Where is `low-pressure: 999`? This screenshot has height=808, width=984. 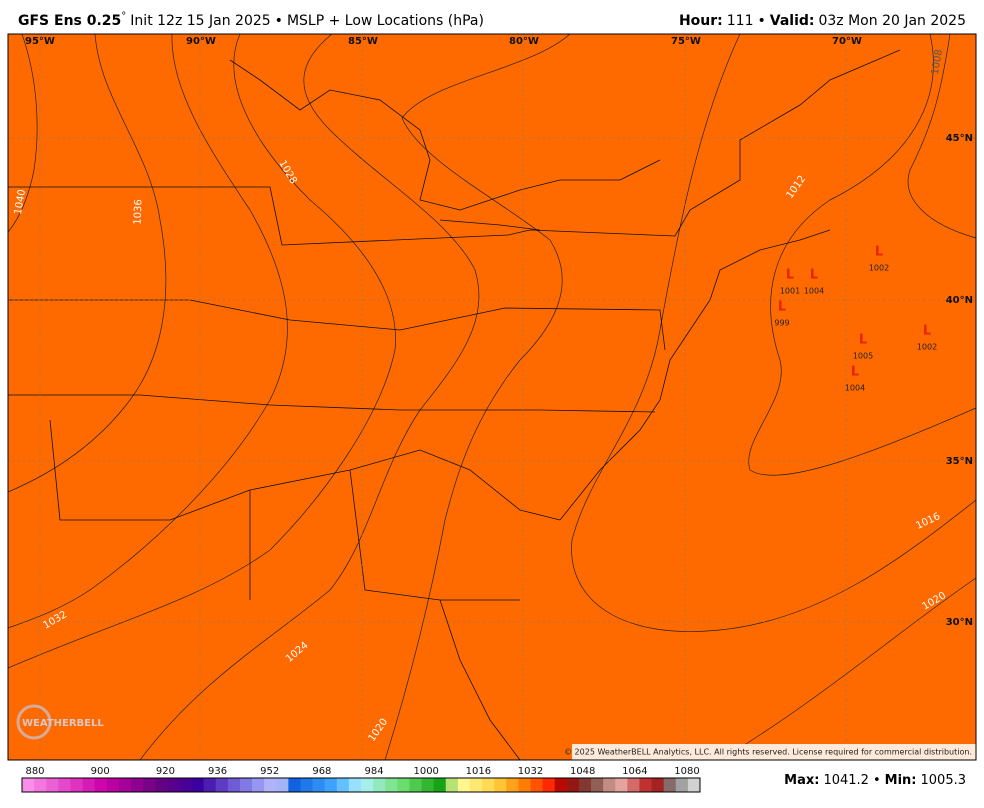
low-pressure: 999 is located at coordinates (781, 323).